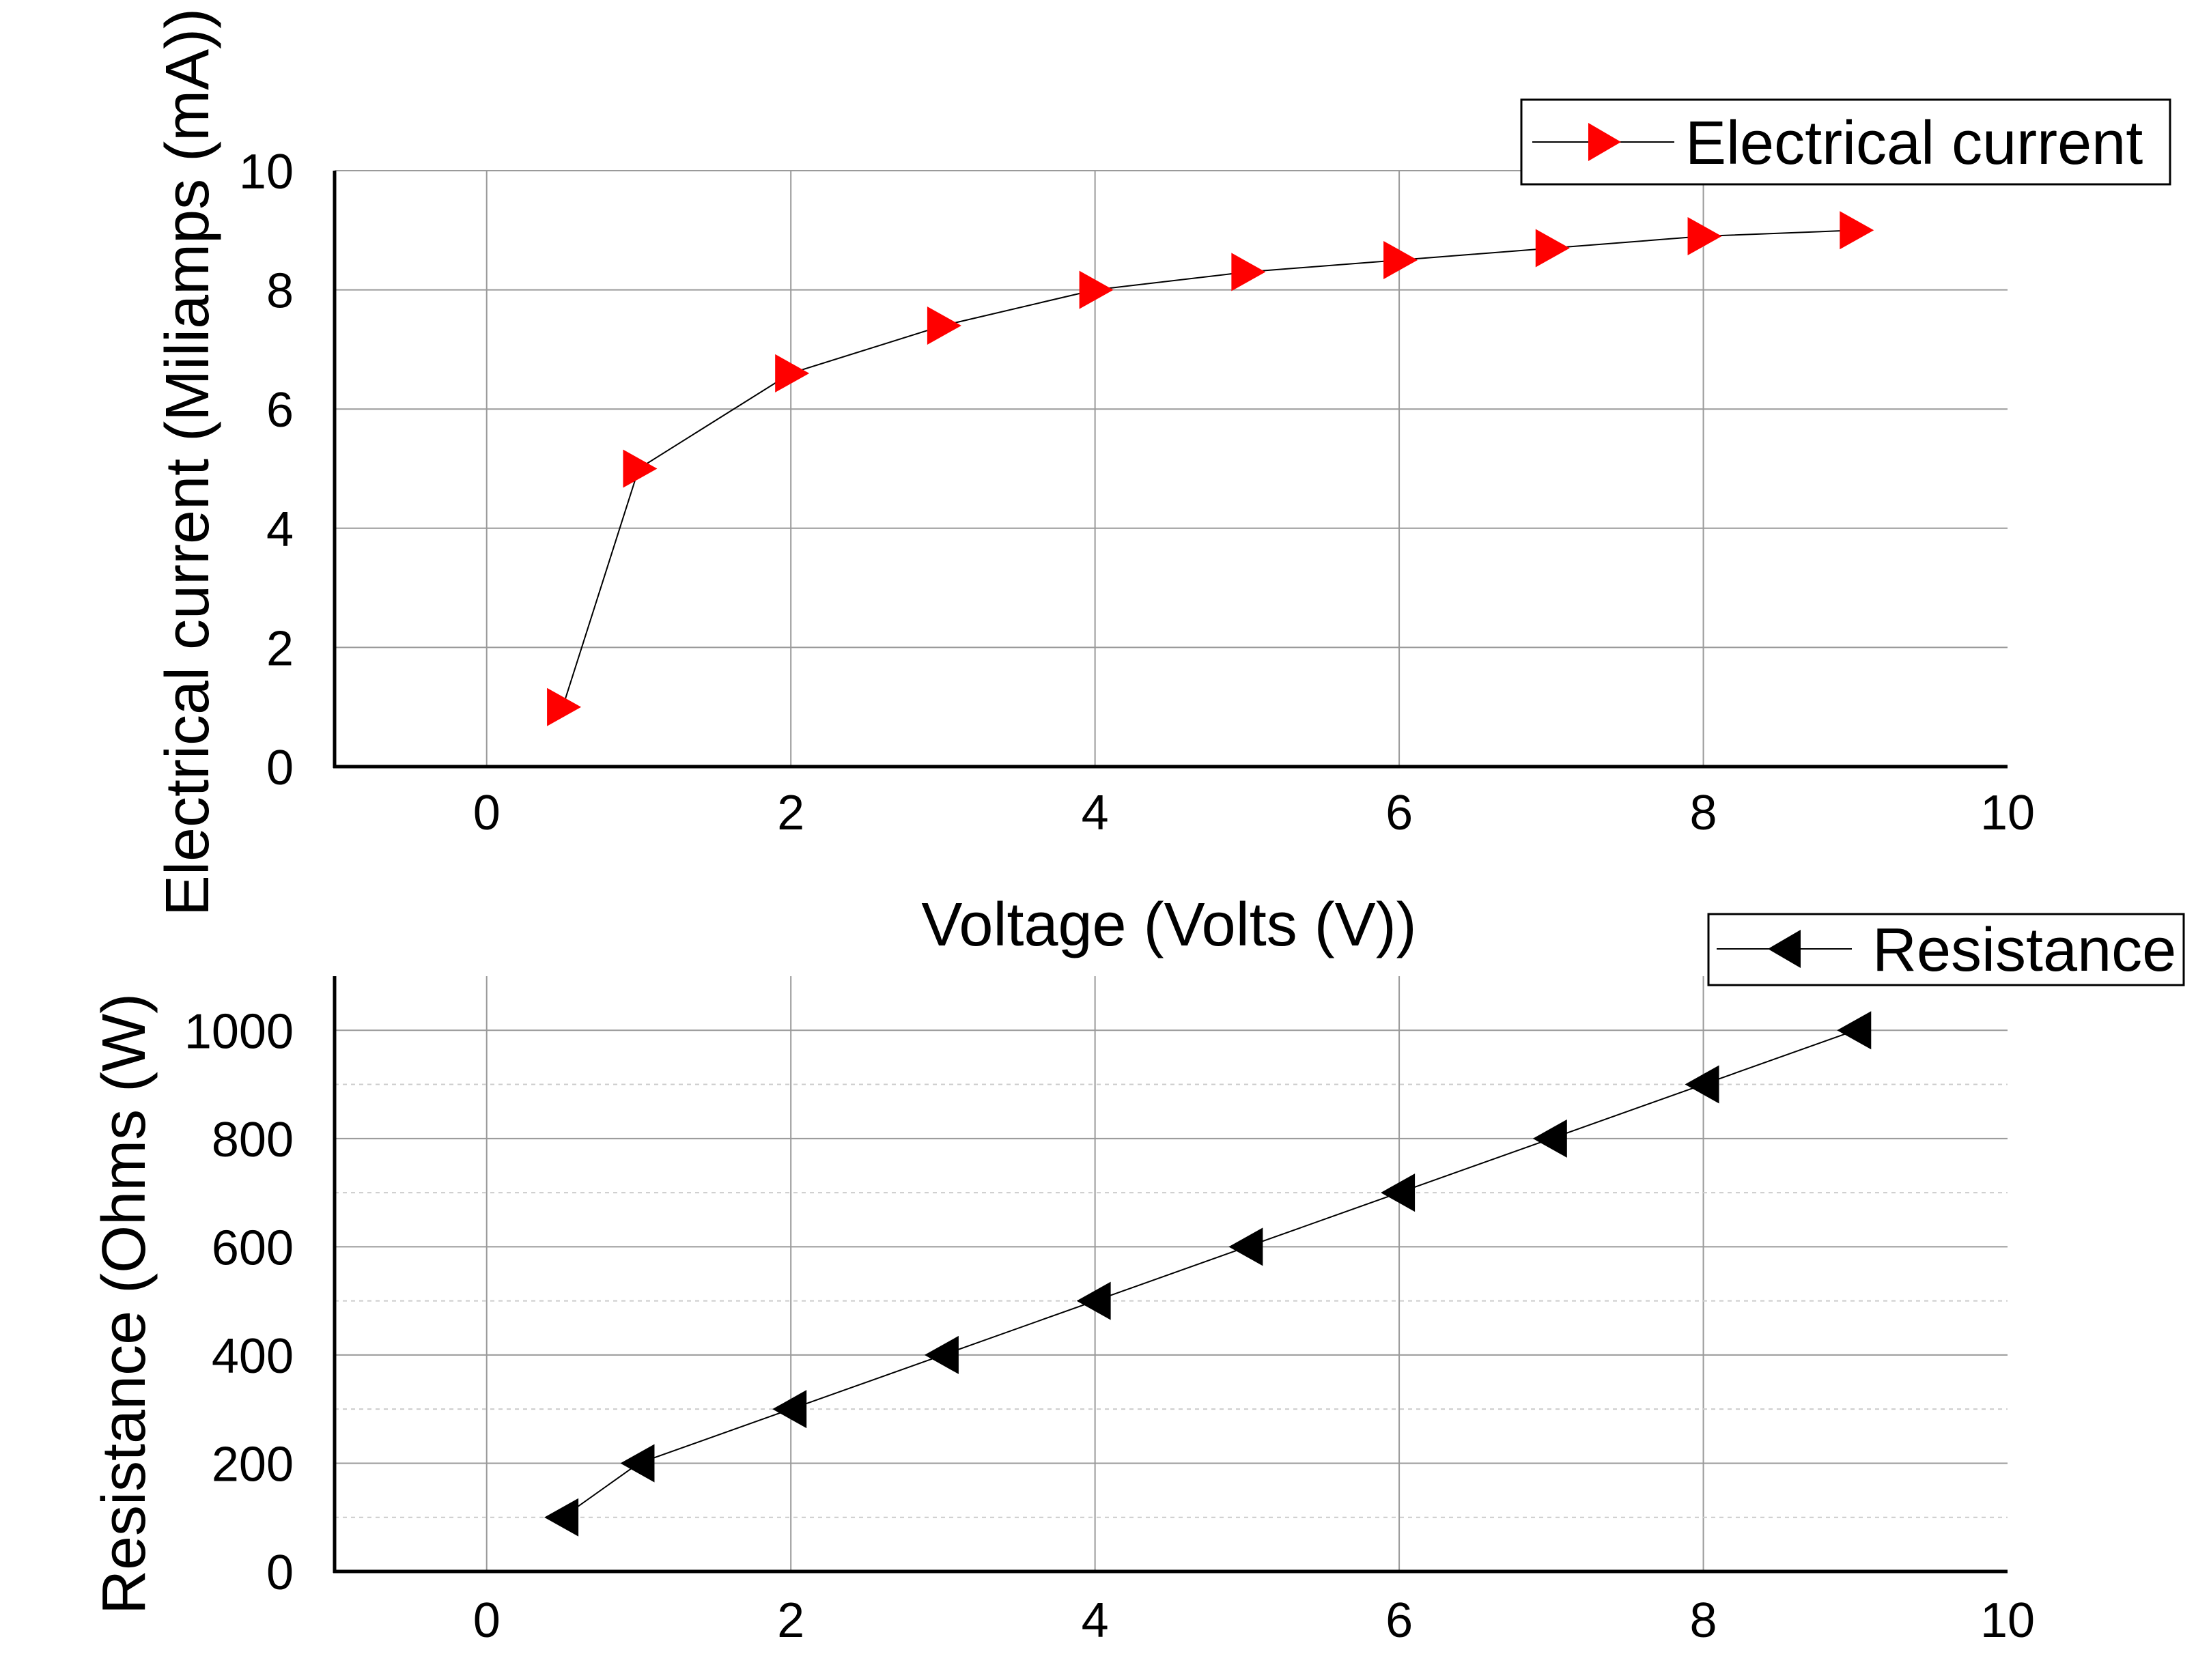 Image resolution: width=2196 pixels, height=1680 pixels. Describe the element at coordinates (487, 1620) in the screenshot. I see `resistance-chart-x-tick-label: 0` at that location.